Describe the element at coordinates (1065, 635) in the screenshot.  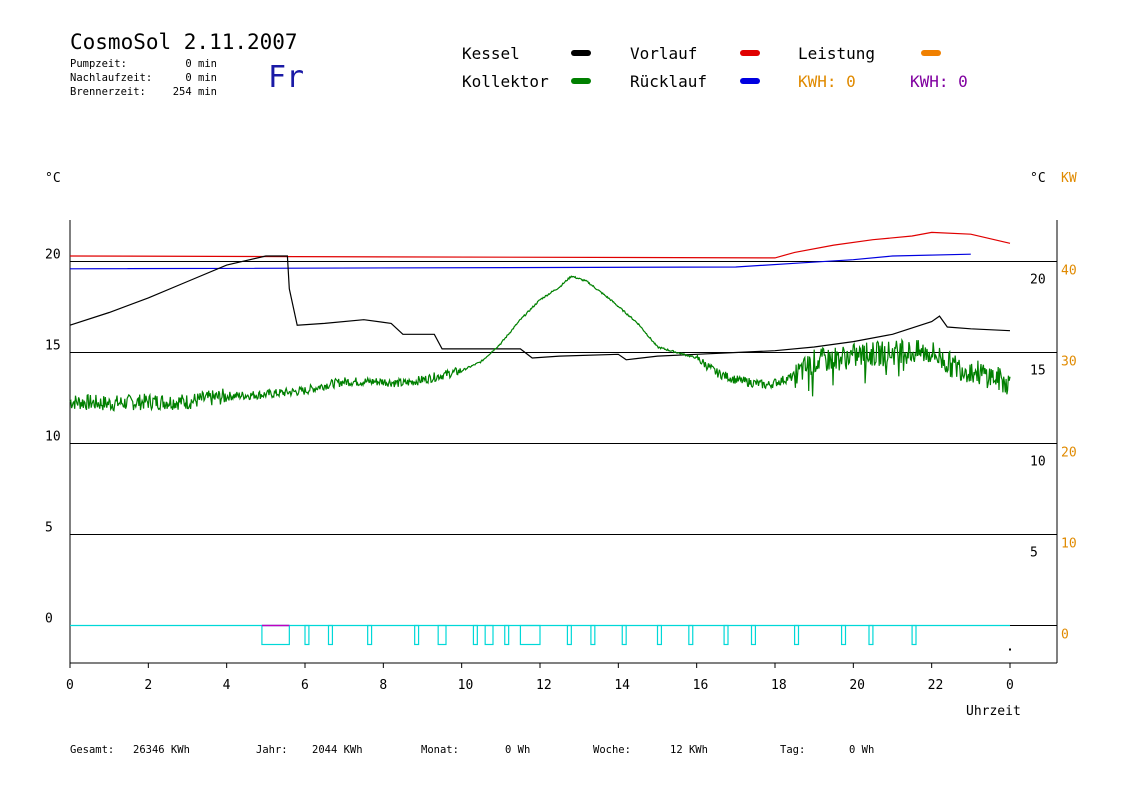
I see `y-tick-label-kw: 0` at that location.